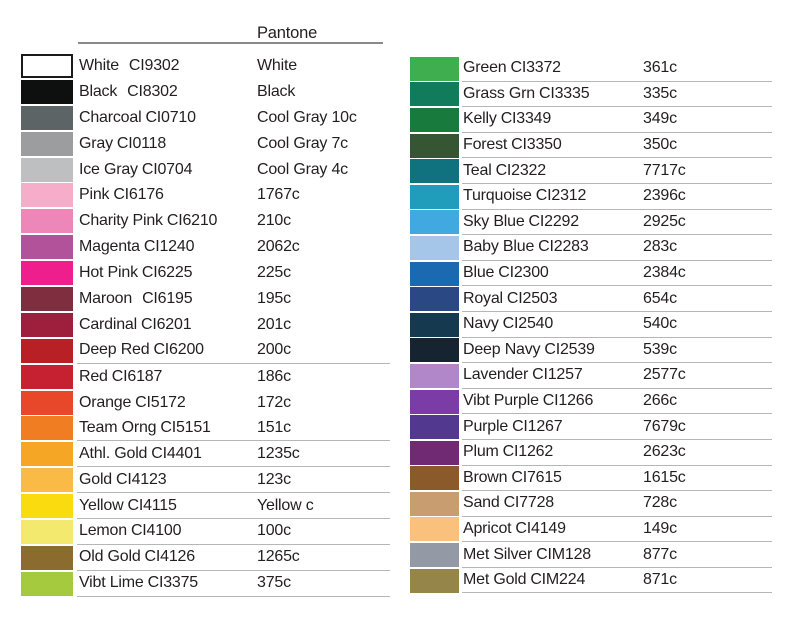  I want to click on row-content: Brown CI7615 1615c, so click(617, 479).